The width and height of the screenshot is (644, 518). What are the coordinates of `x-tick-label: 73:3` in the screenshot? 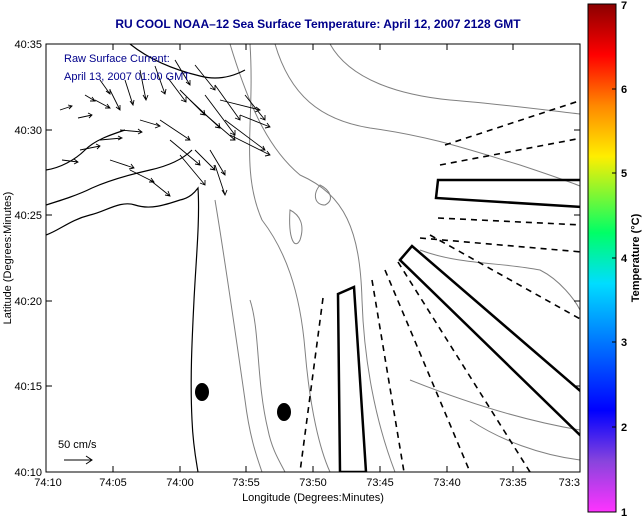 It's located at (569, 483).